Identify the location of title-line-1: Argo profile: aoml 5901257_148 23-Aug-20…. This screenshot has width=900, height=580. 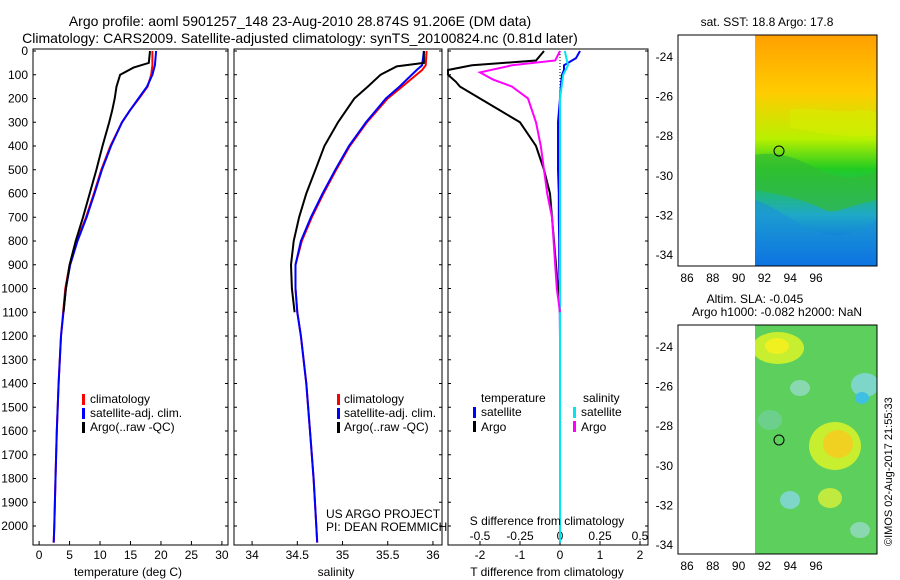
(300, 21).